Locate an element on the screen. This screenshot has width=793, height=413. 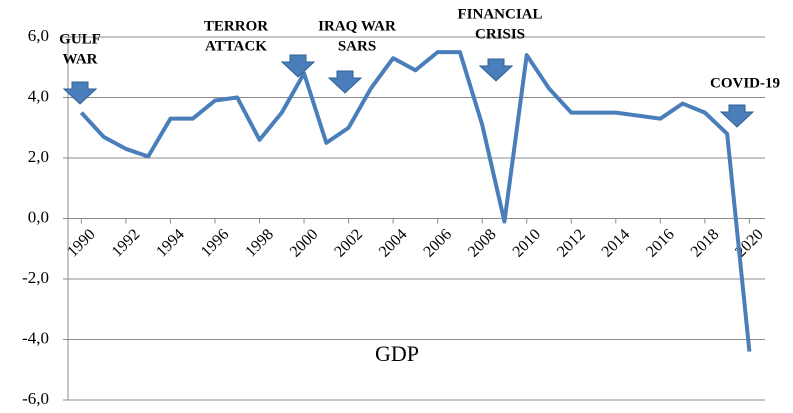
y-tick-label: 4,0 is located at coordinates (38, 95).